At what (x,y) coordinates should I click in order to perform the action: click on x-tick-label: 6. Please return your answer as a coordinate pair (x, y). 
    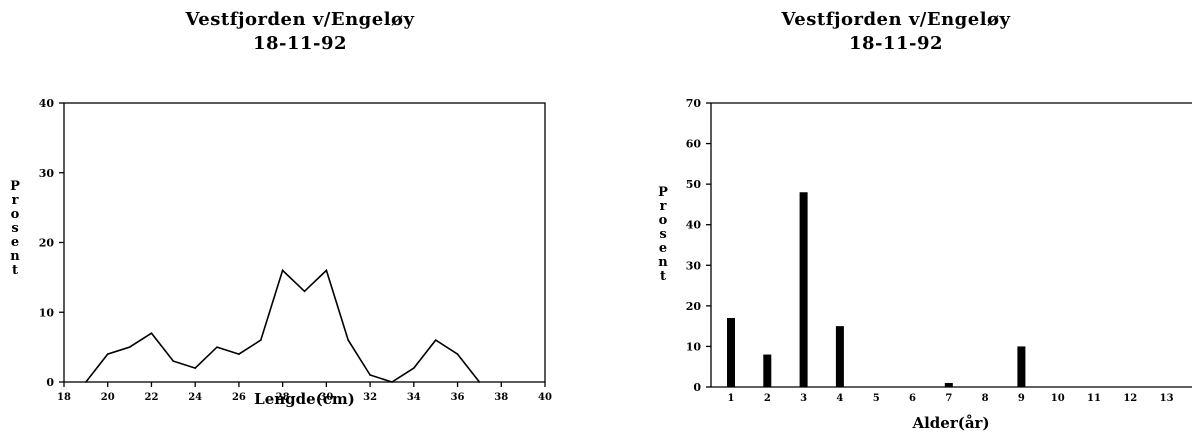
    Looking at the image, I should click on (912, 398).